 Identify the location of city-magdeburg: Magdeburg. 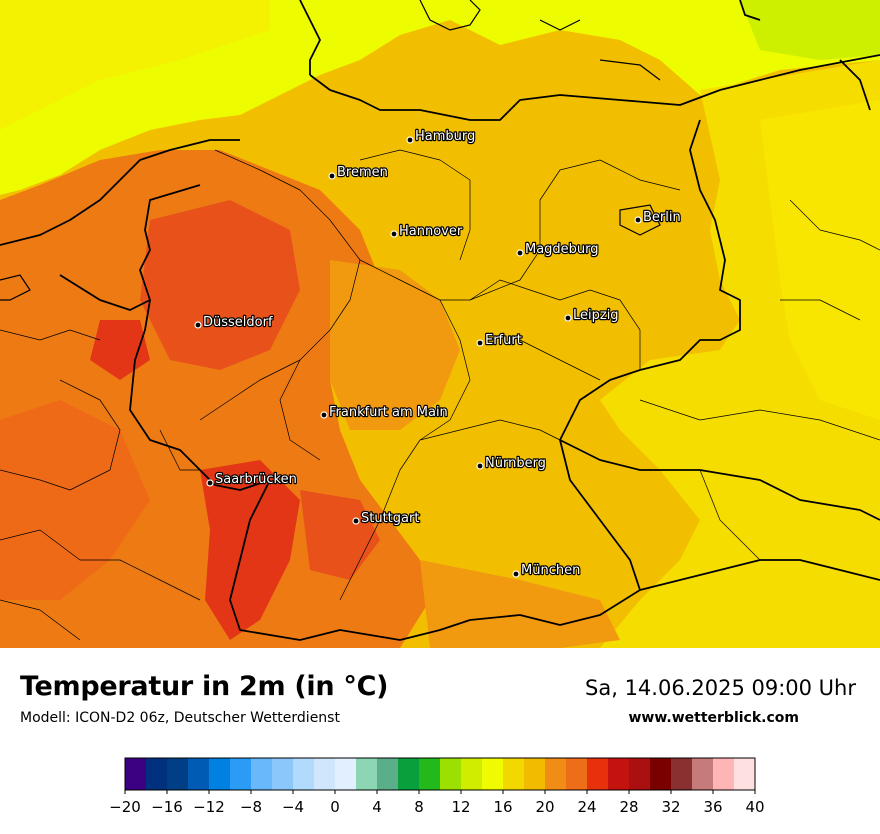
(558, 249).